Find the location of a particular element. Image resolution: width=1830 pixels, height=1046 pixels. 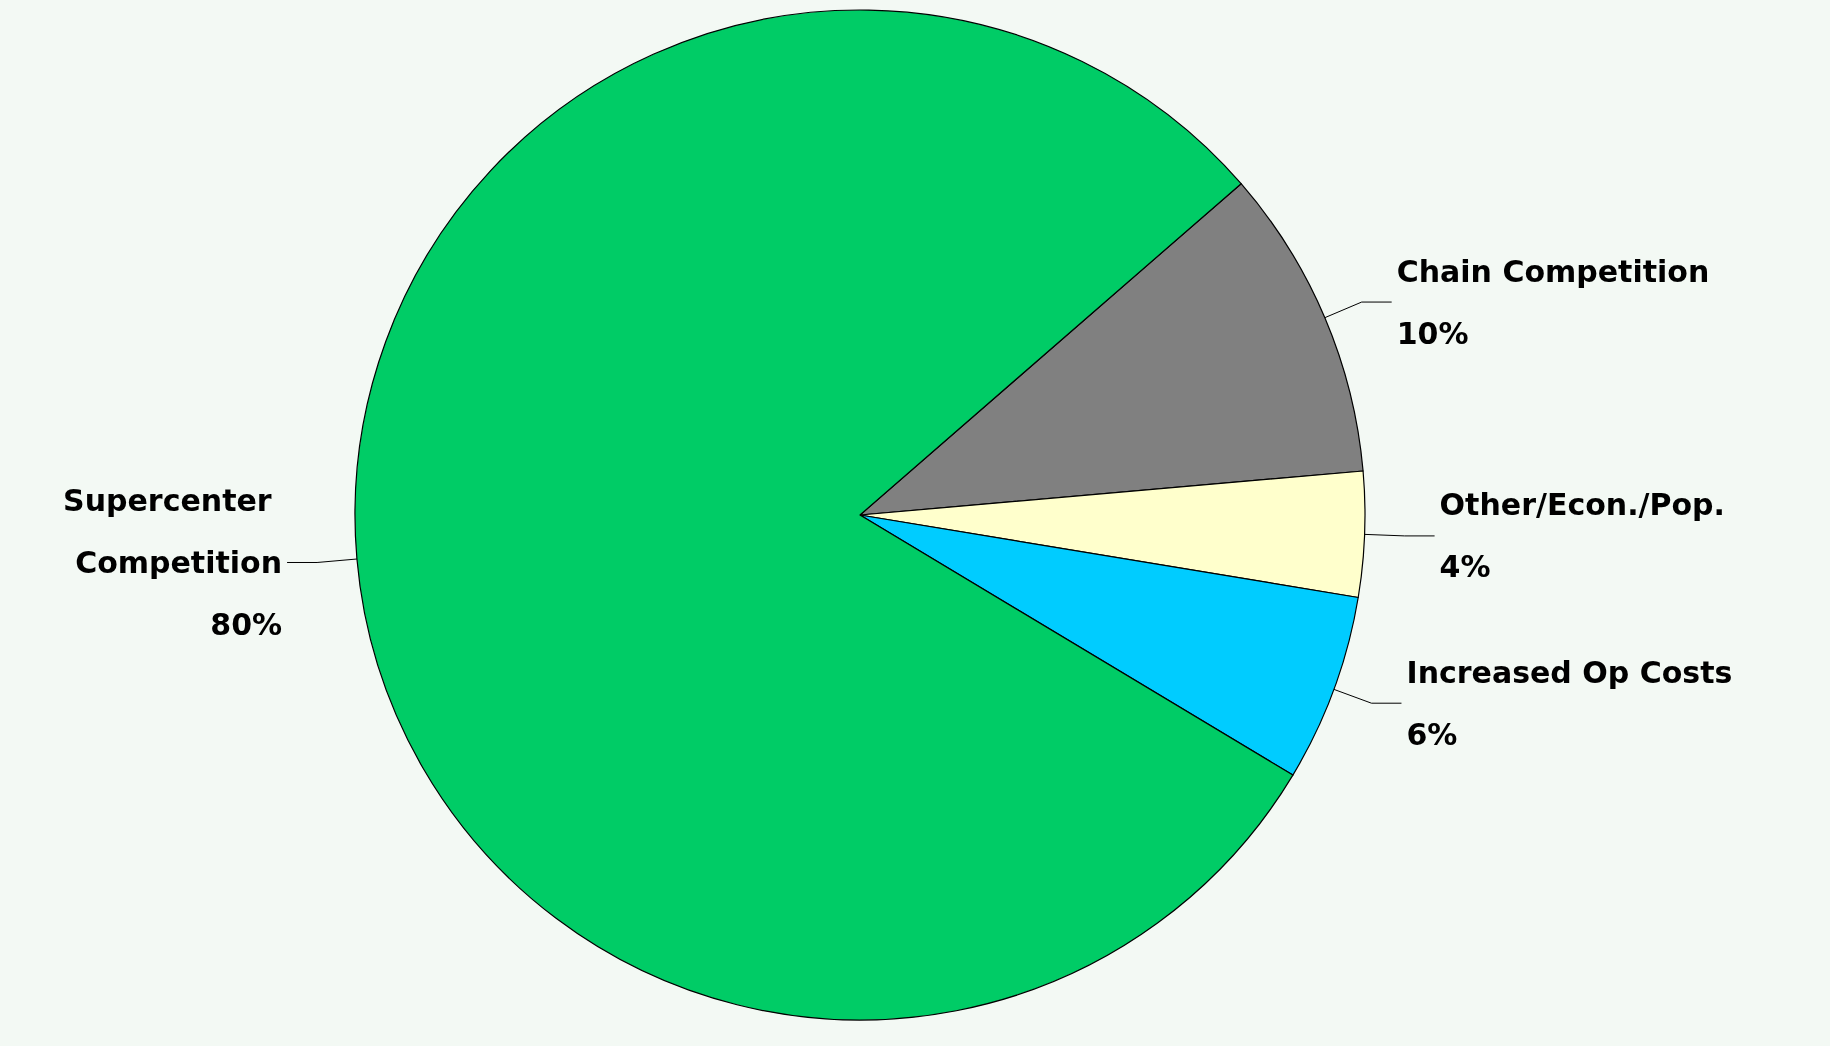

slice-label: Increased Op Costs is located at coordinates (1569, 672).